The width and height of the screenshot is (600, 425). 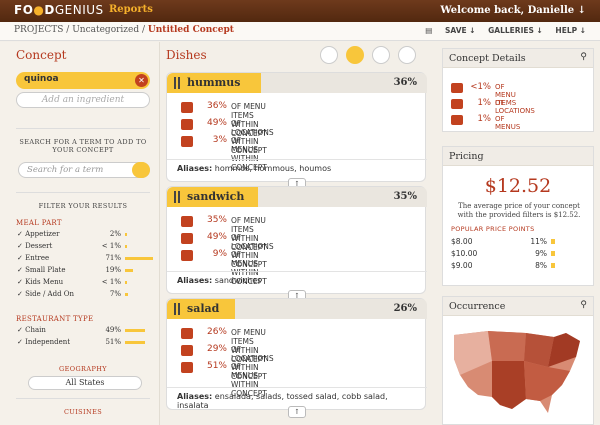 I want to click on dish-header: hummus 36%, so click(x=297, y=83).